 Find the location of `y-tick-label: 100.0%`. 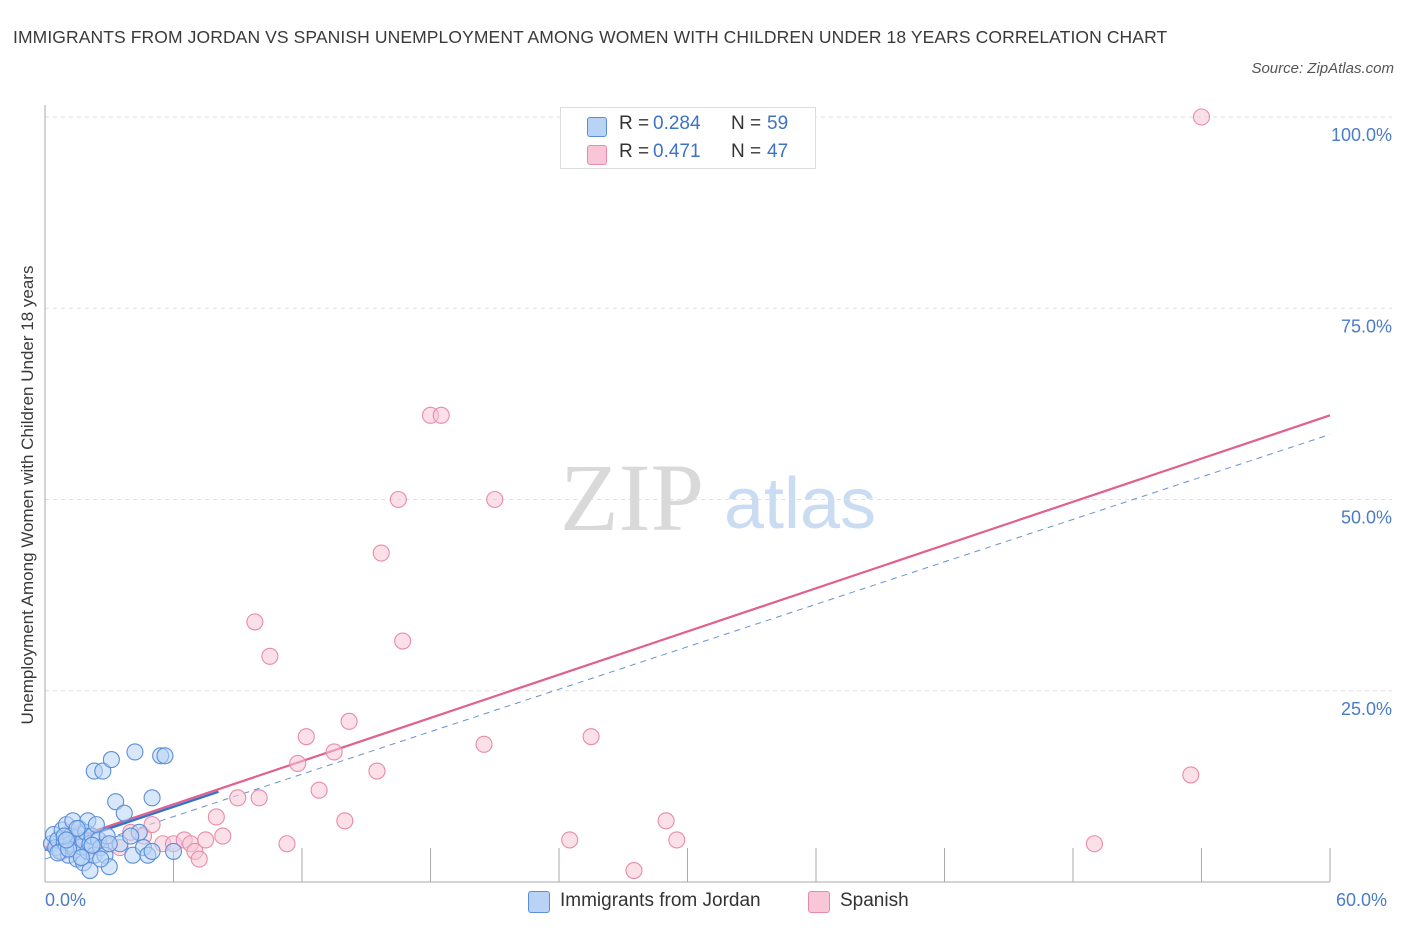

y-tick-label: 100.0% is located at coordinates (1361, 135).